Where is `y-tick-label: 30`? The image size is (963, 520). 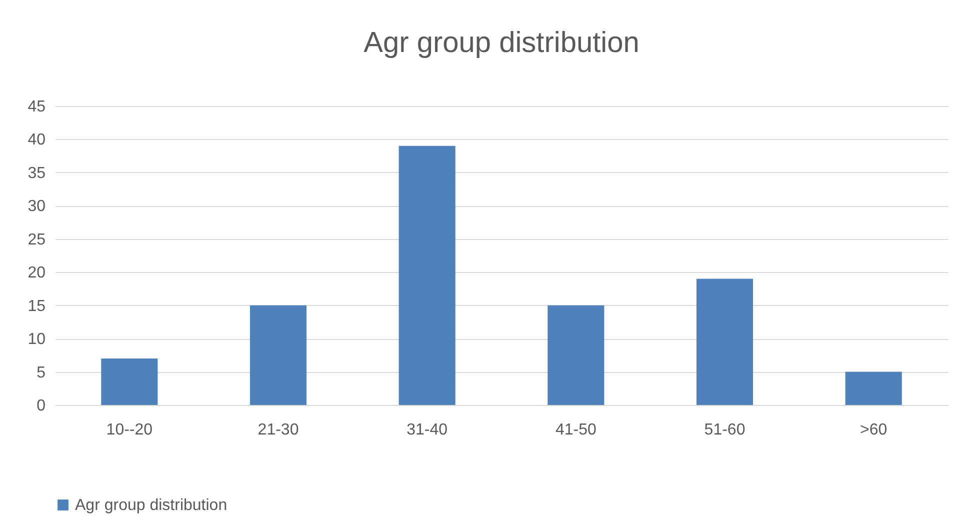 y-tick-label: 30 is located at coordinates (37, 207).